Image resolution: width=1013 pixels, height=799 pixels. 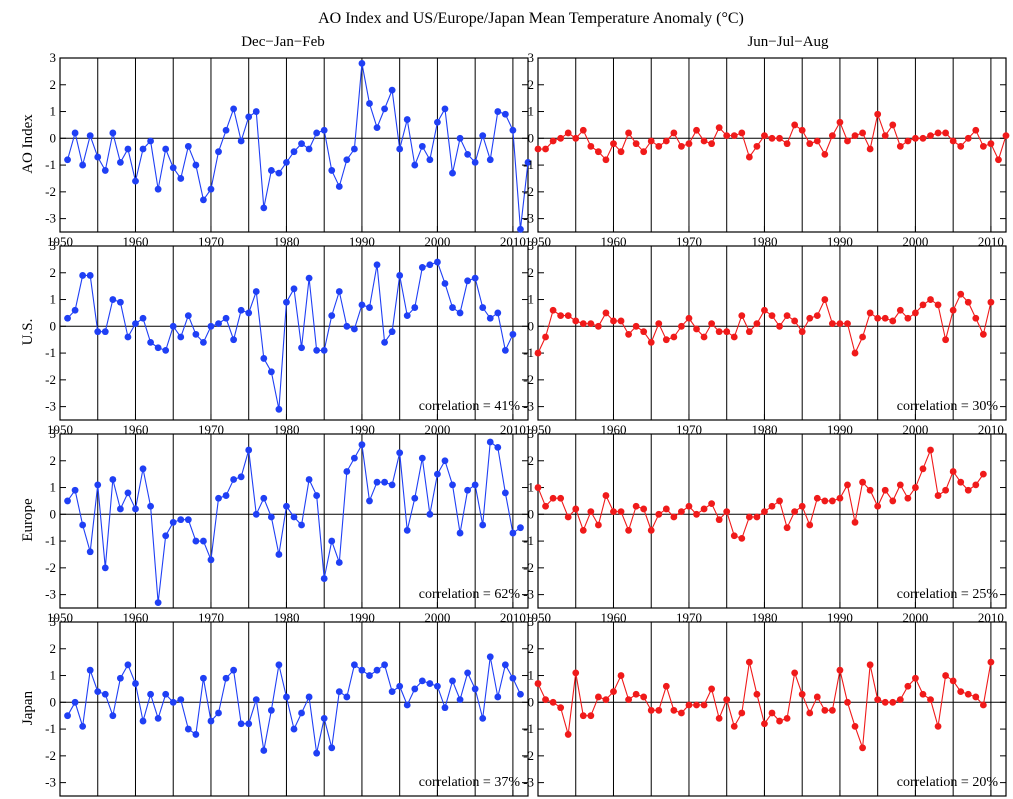 What do you see at coordinates (135, 429) in the screenshot?
I see `x-tick-label: 1960` at bounding box center [135, 429].